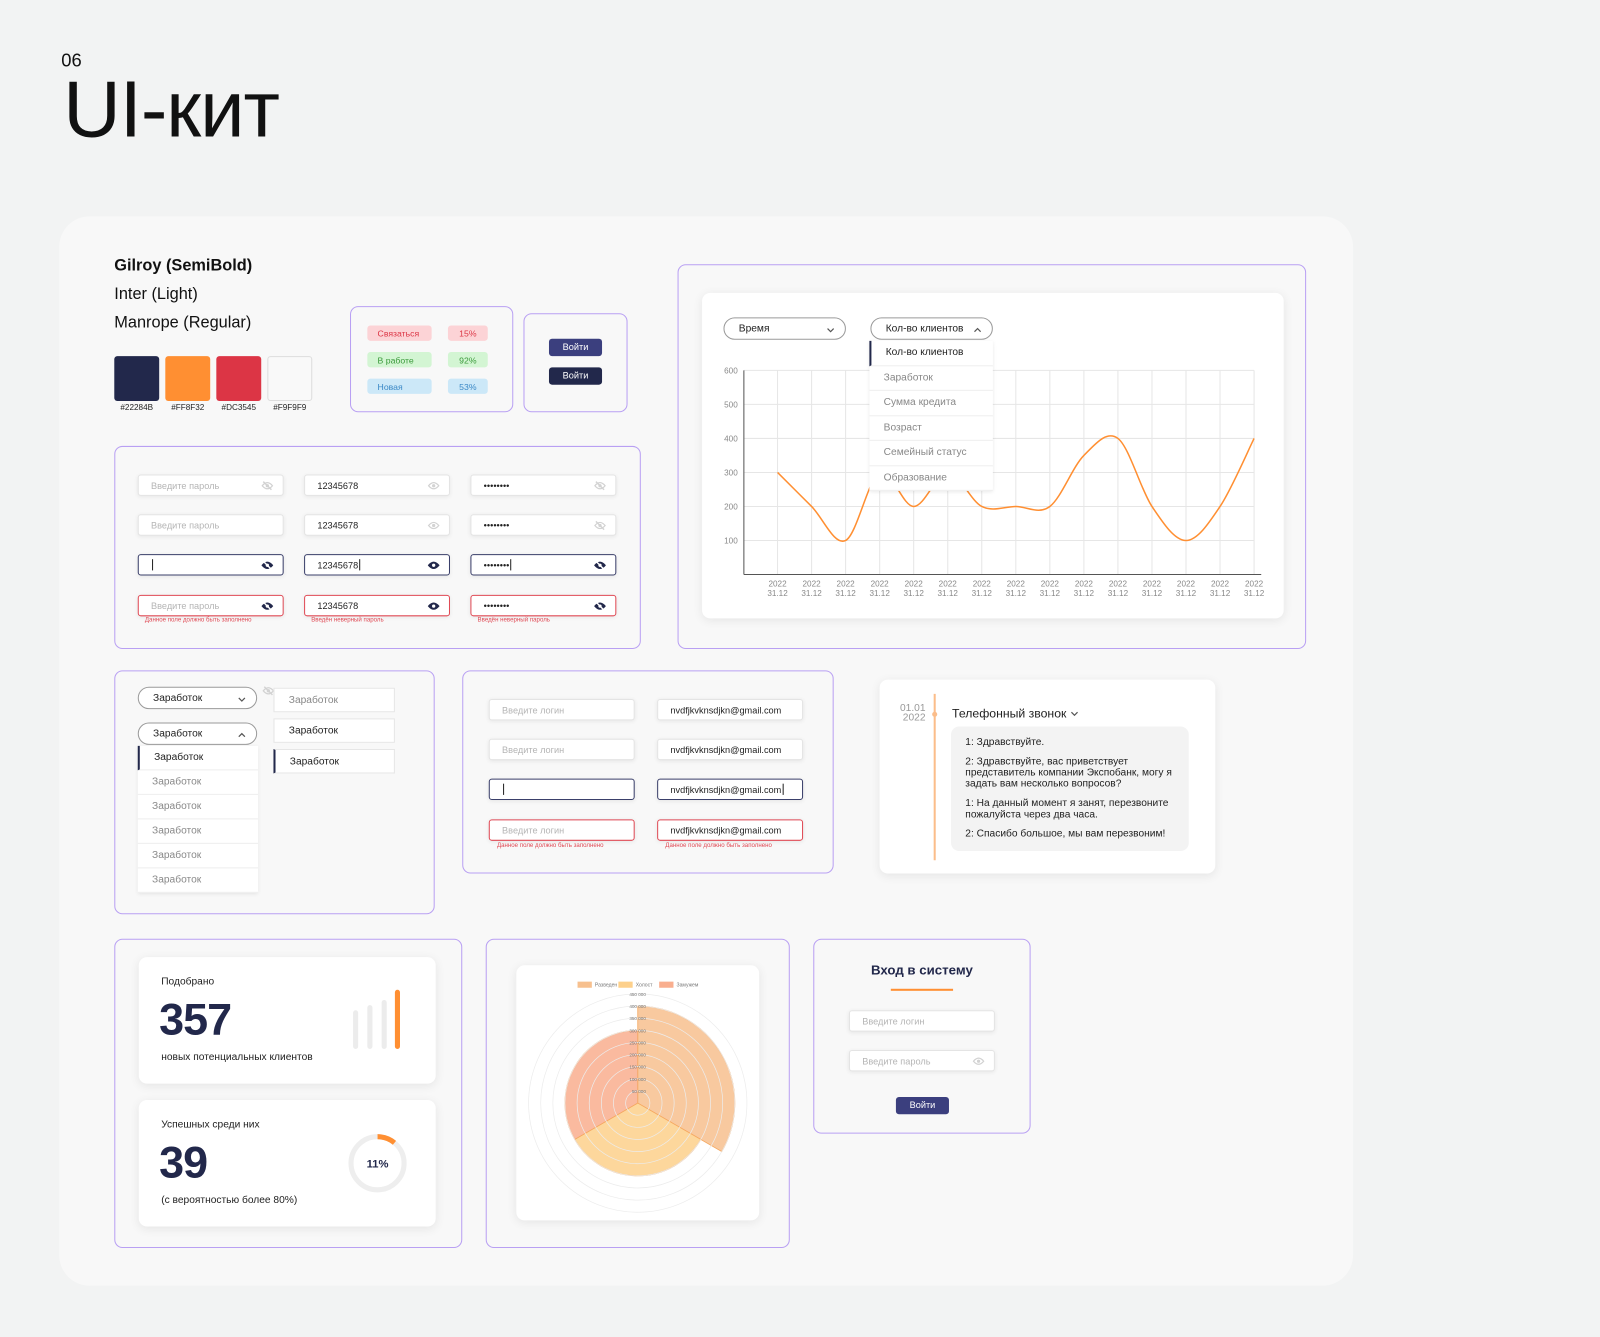  Describe the element at coordinates (183, 323) in the screenshot. I see `font-name: Manrope (Regular)` at that location.